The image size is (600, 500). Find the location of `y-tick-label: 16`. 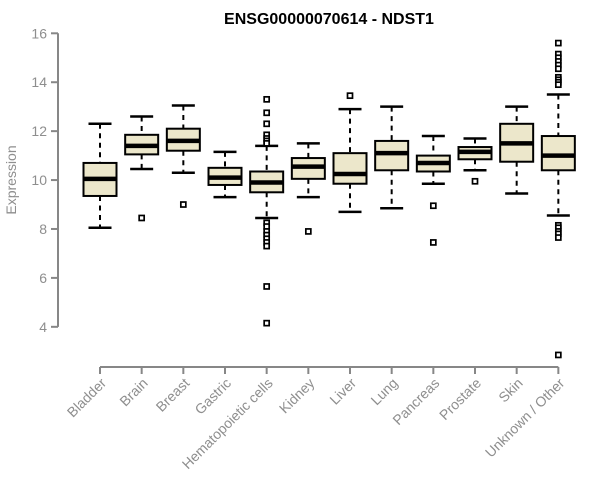

y-tick-label: 16 is located at coordinates (39, 33).